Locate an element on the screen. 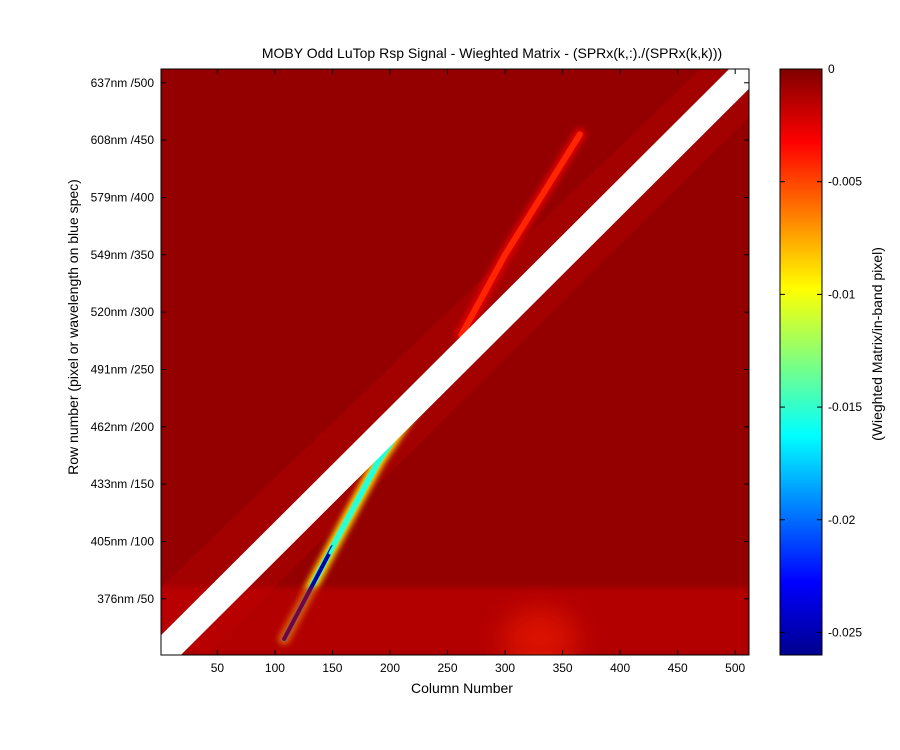 Image resolution: width=900 pixels, height=750 pixels. y-tick-label: 462nm /200 is located at coordinates (123, 427).